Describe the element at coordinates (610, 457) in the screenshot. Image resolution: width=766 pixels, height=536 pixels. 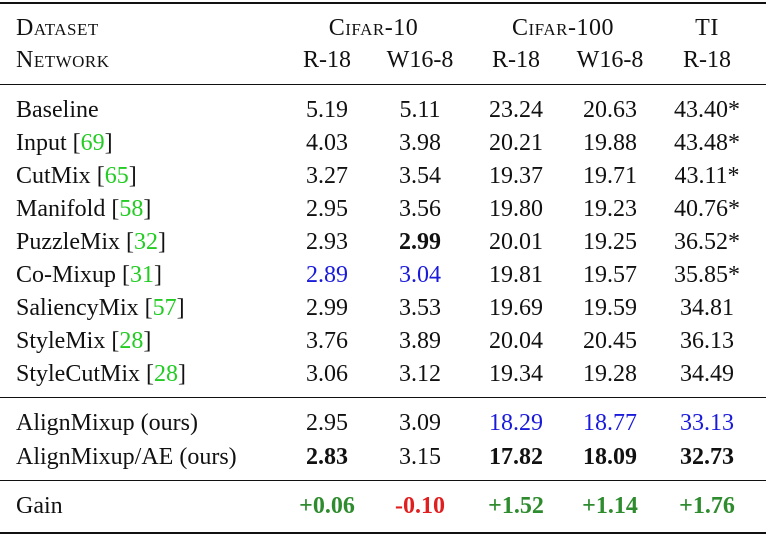
I see `cell-value: 18.09` at that location.